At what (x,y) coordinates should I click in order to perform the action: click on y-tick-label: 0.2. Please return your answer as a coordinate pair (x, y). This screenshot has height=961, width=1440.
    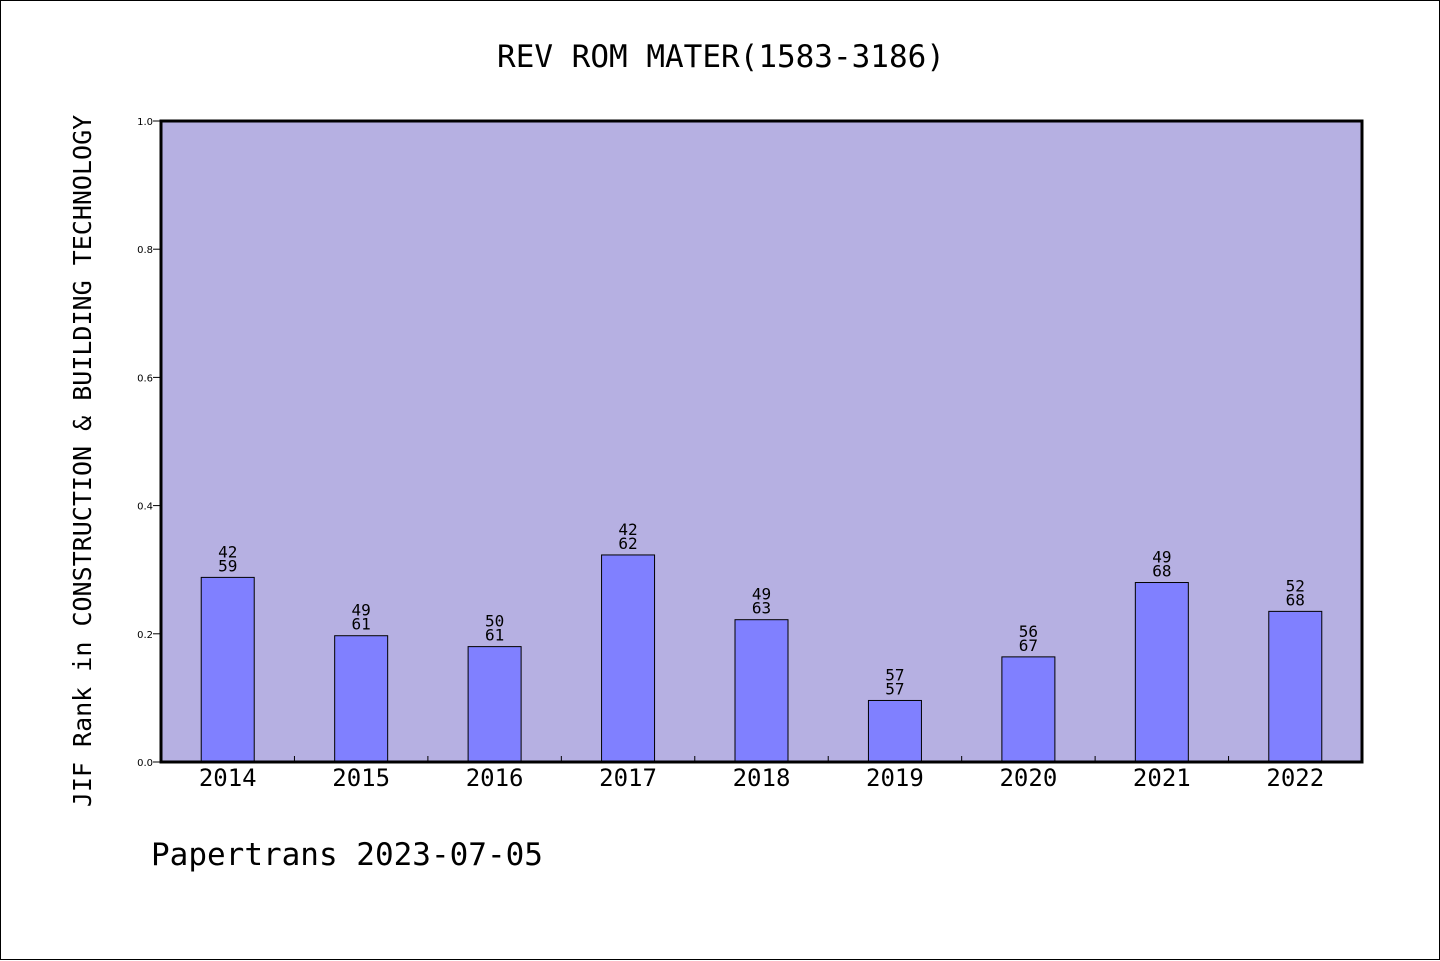
    Looking at the image, I should click on (145, 635).